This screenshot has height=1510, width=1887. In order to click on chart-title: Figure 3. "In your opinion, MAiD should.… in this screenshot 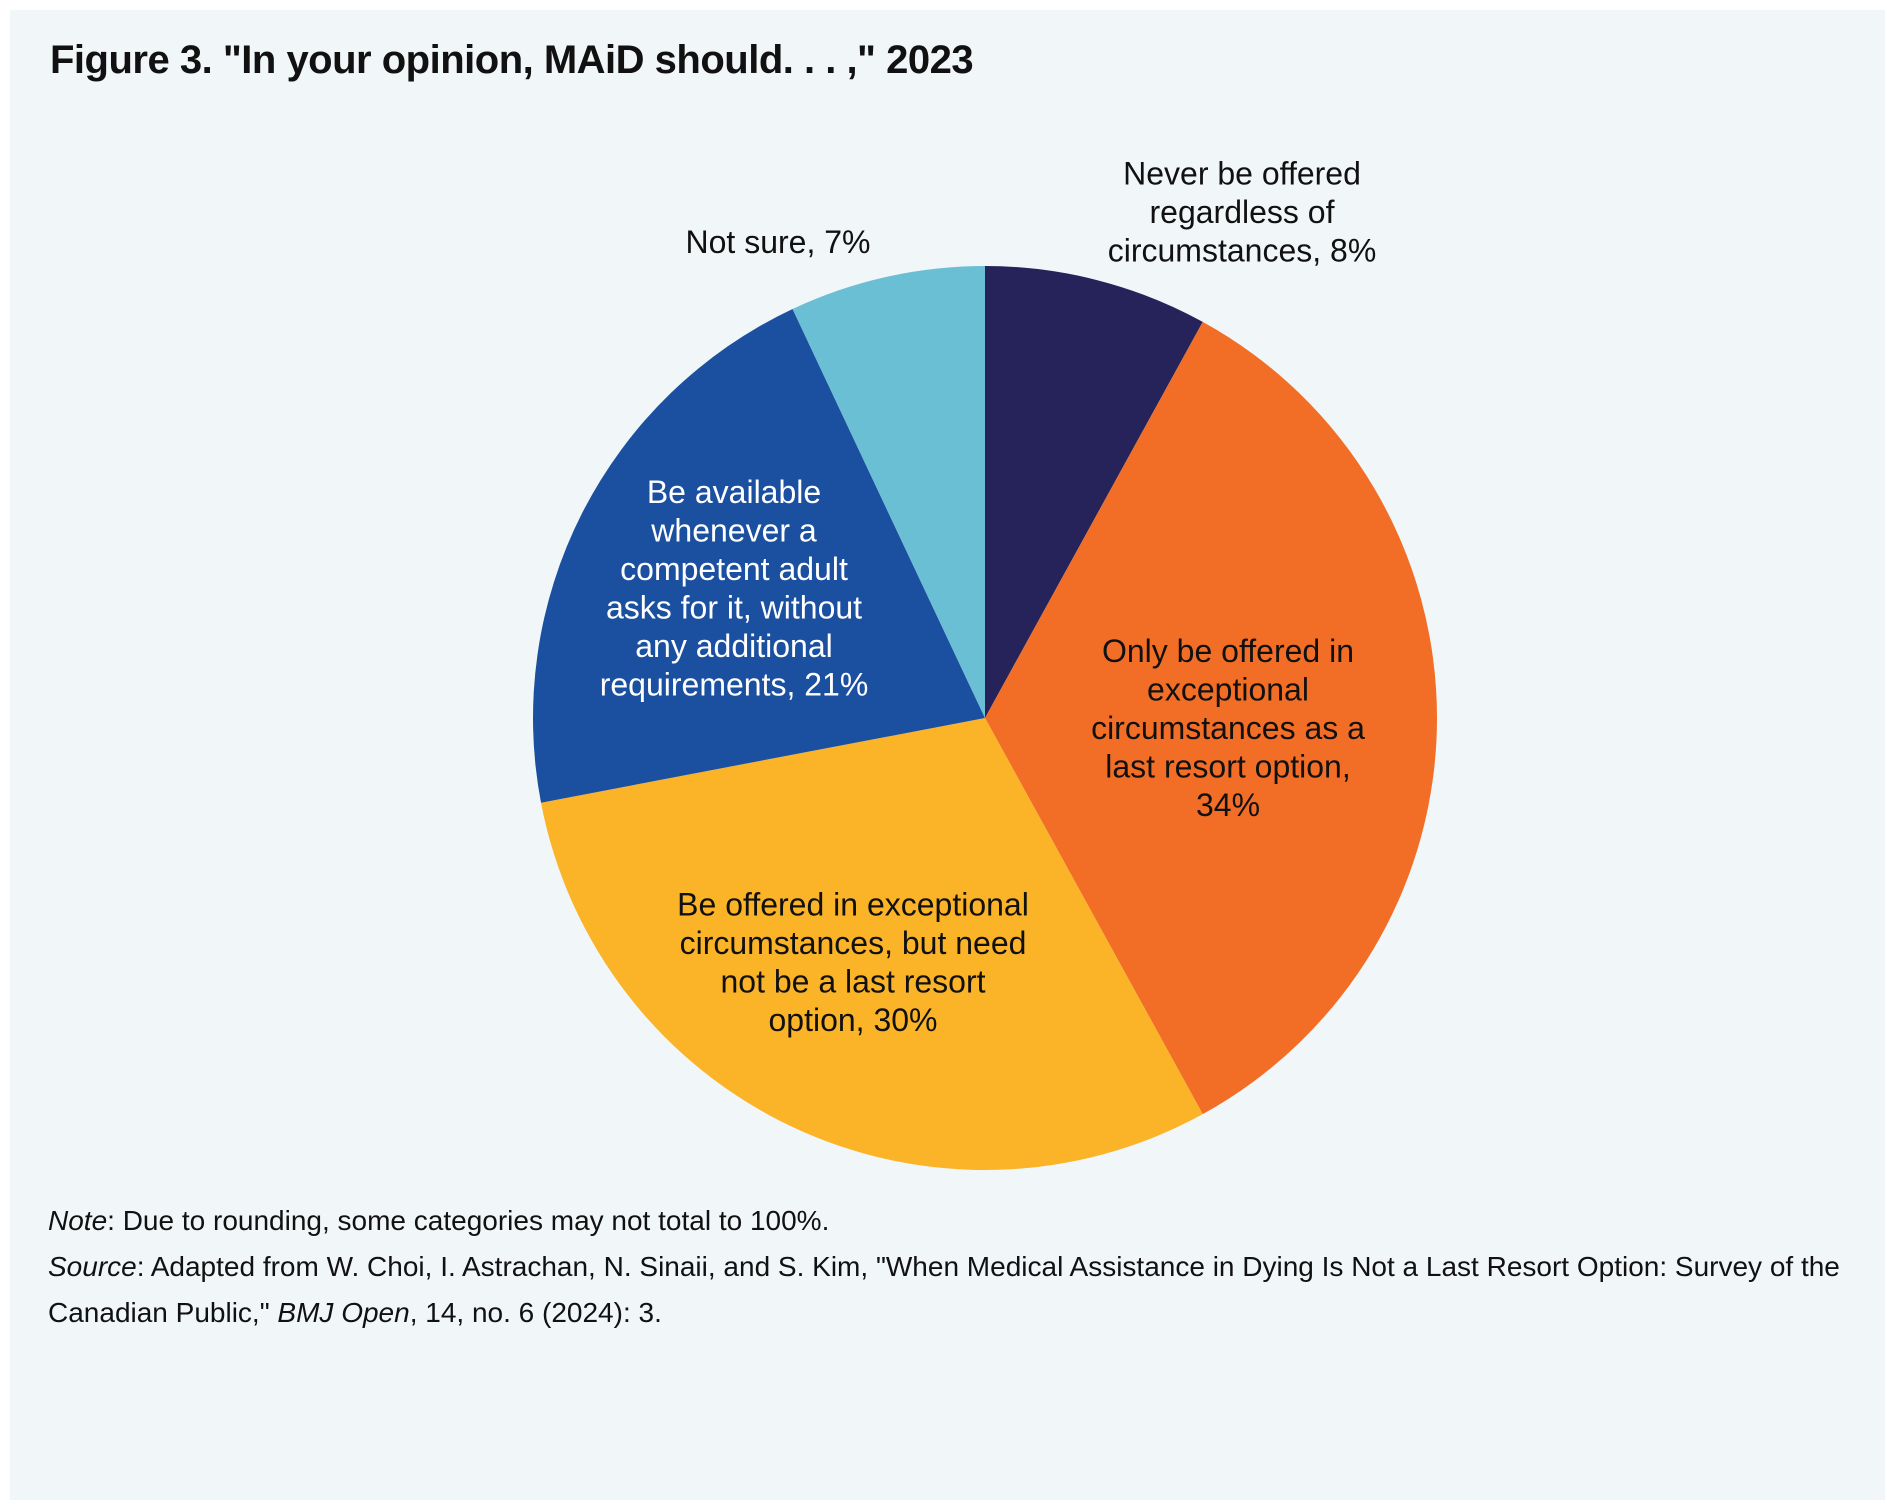, I will do `click(512, 60)`.